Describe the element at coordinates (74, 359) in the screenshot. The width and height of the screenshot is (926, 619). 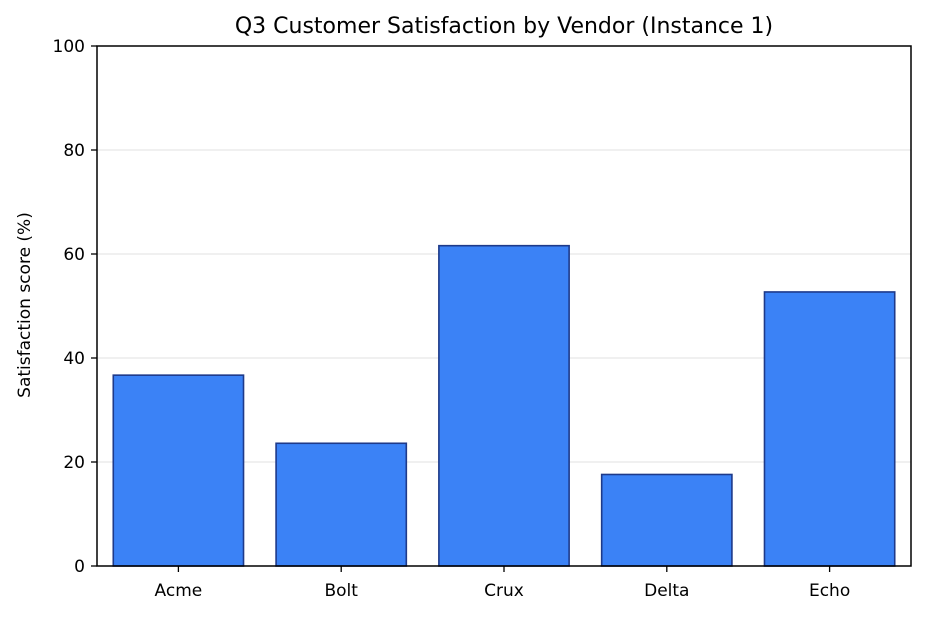
I see `y-tick-label-40: 40` at that location.